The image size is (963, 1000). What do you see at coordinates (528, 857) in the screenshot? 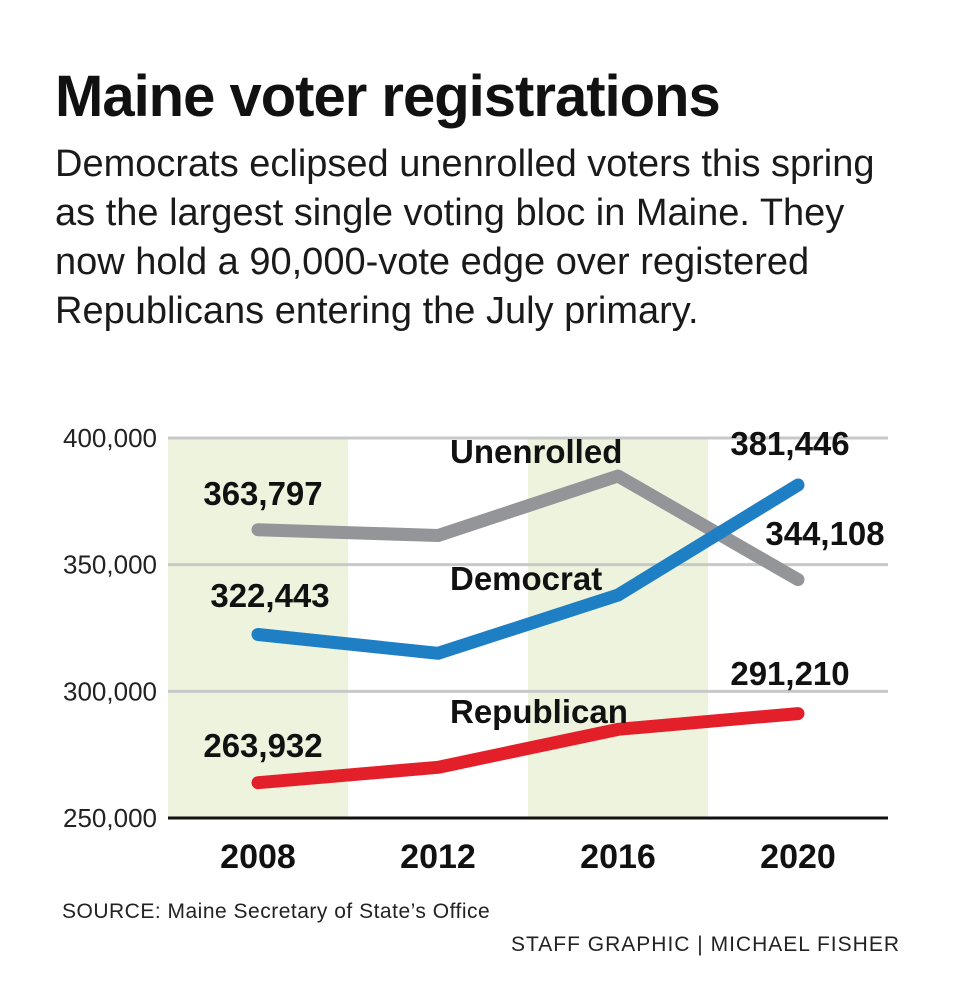
I see `x-axis-ticks: 2008 2012 2016 2020` at bounding box center [528, 857].